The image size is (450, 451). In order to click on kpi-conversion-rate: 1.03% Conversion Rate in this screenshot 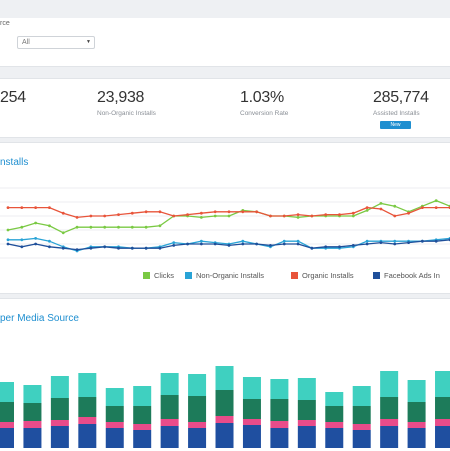, I will do `click(264, 103)`.